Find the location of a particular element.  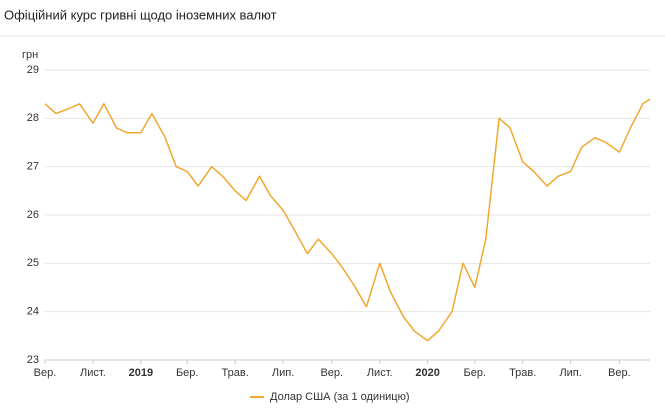

y-tick-label: 27 is located at coordinates (33, 167).